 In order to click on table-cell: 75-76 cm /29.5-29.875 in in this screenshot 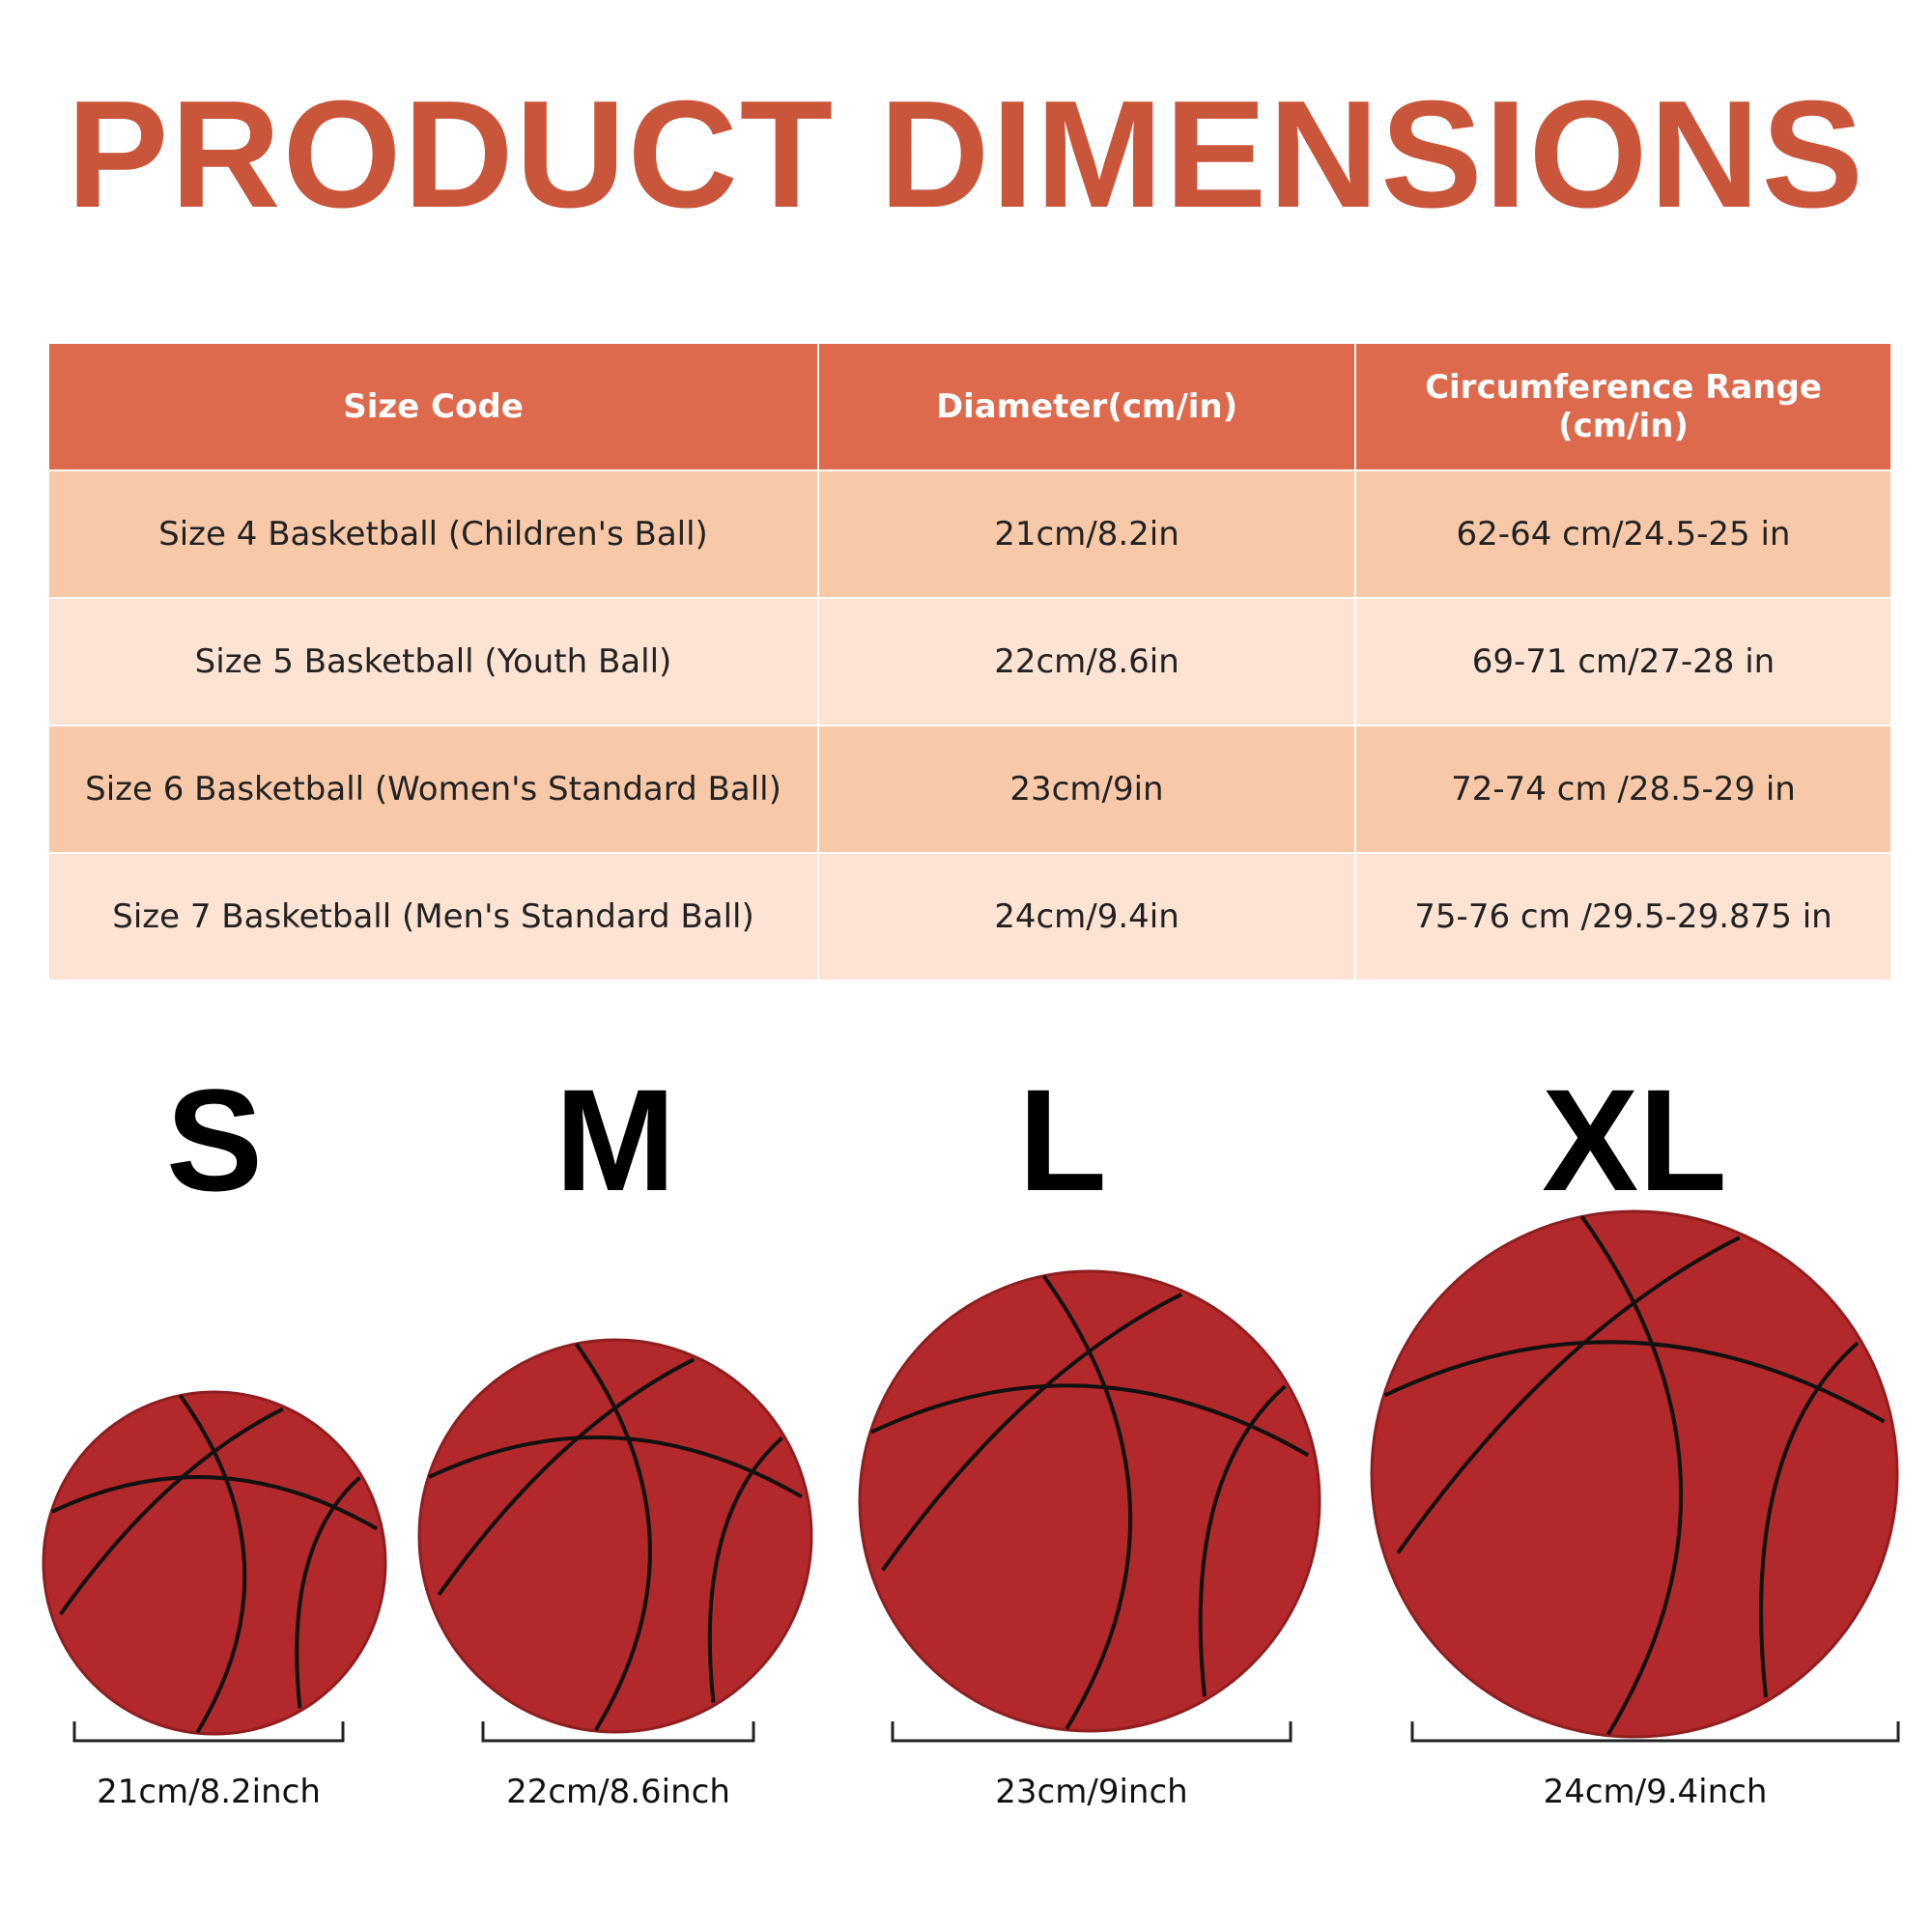, I will do `click(1623, 917)`.